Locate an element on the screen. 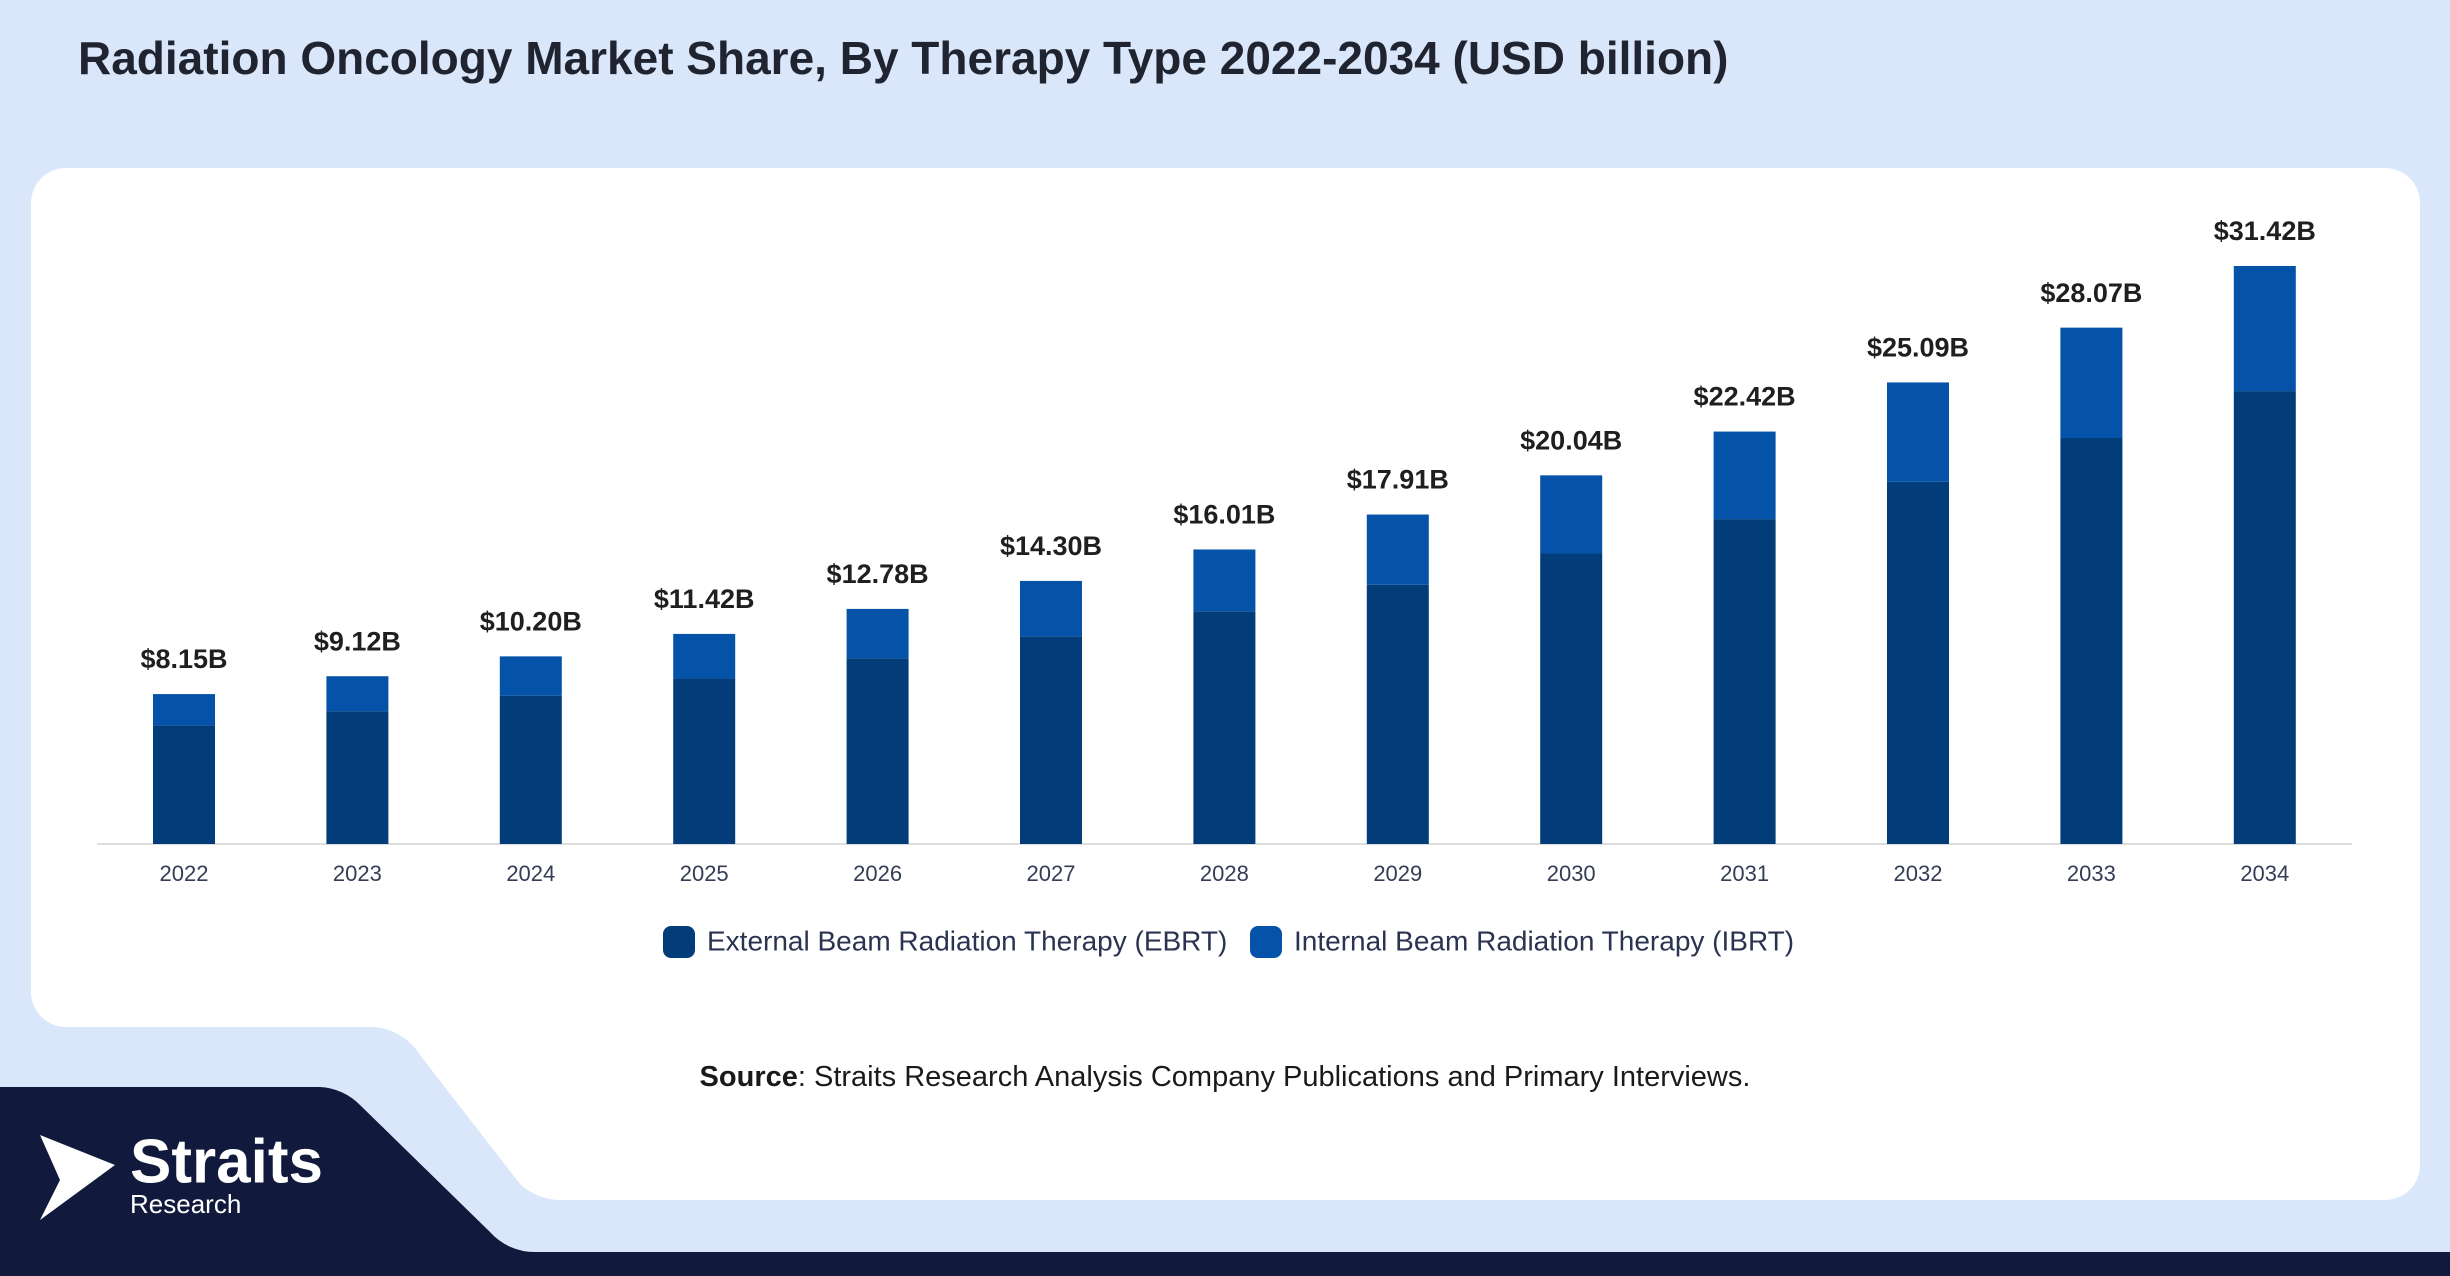 Image resolution: width=2450 pixels, height=1276 pixels. logo-sub: Research is located at coordinates (185, 1204).